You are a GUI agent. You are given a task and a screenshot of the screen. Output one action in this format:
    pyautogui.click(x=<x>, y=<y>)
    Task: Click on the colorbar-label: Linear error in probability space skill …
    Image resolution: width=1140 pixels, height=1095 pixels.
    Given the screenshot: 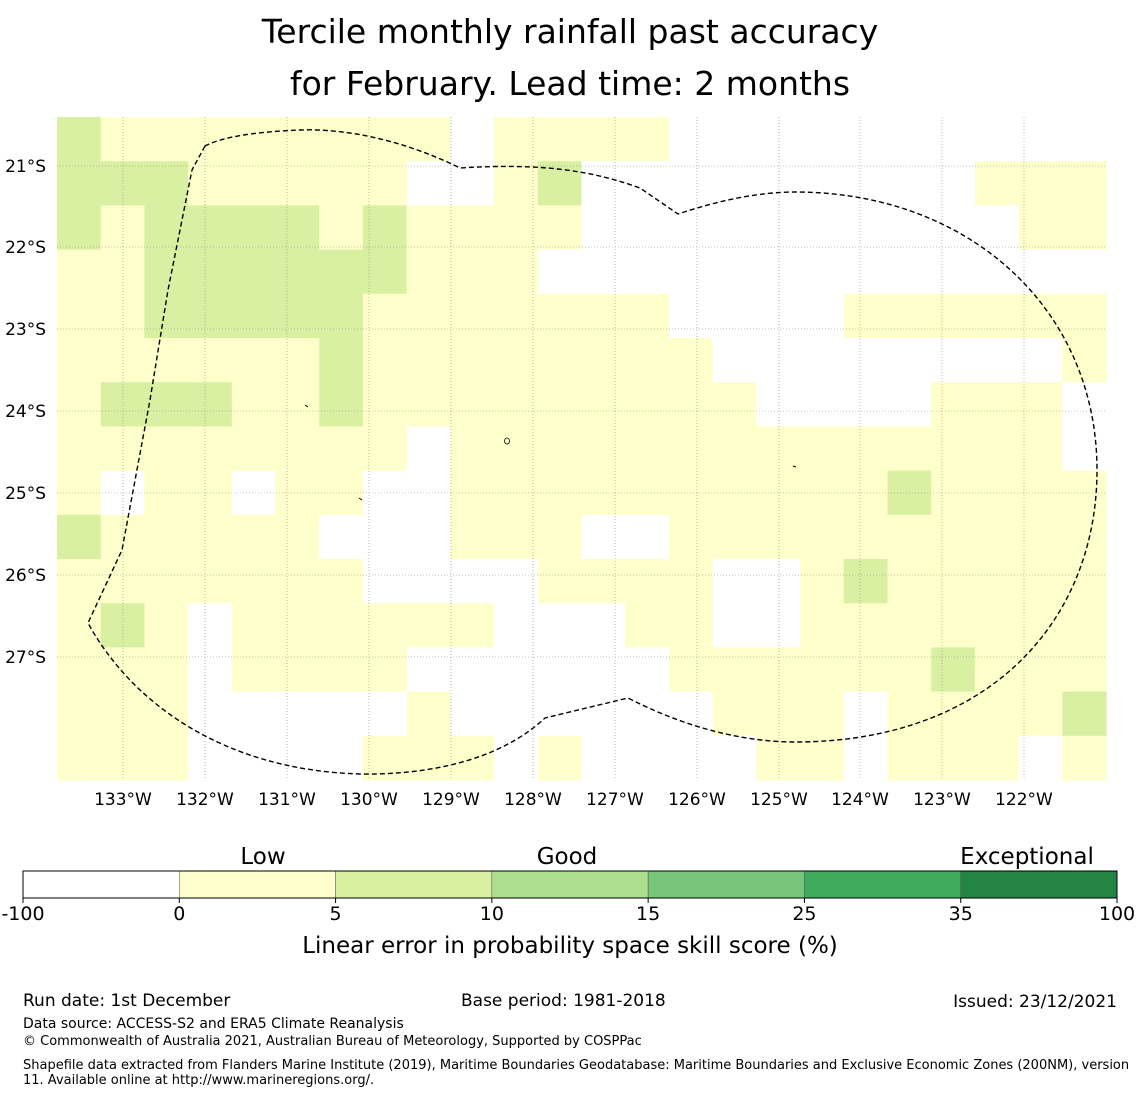 What is the action you would take?
    pyautogui.click(x=570, y=946)
    